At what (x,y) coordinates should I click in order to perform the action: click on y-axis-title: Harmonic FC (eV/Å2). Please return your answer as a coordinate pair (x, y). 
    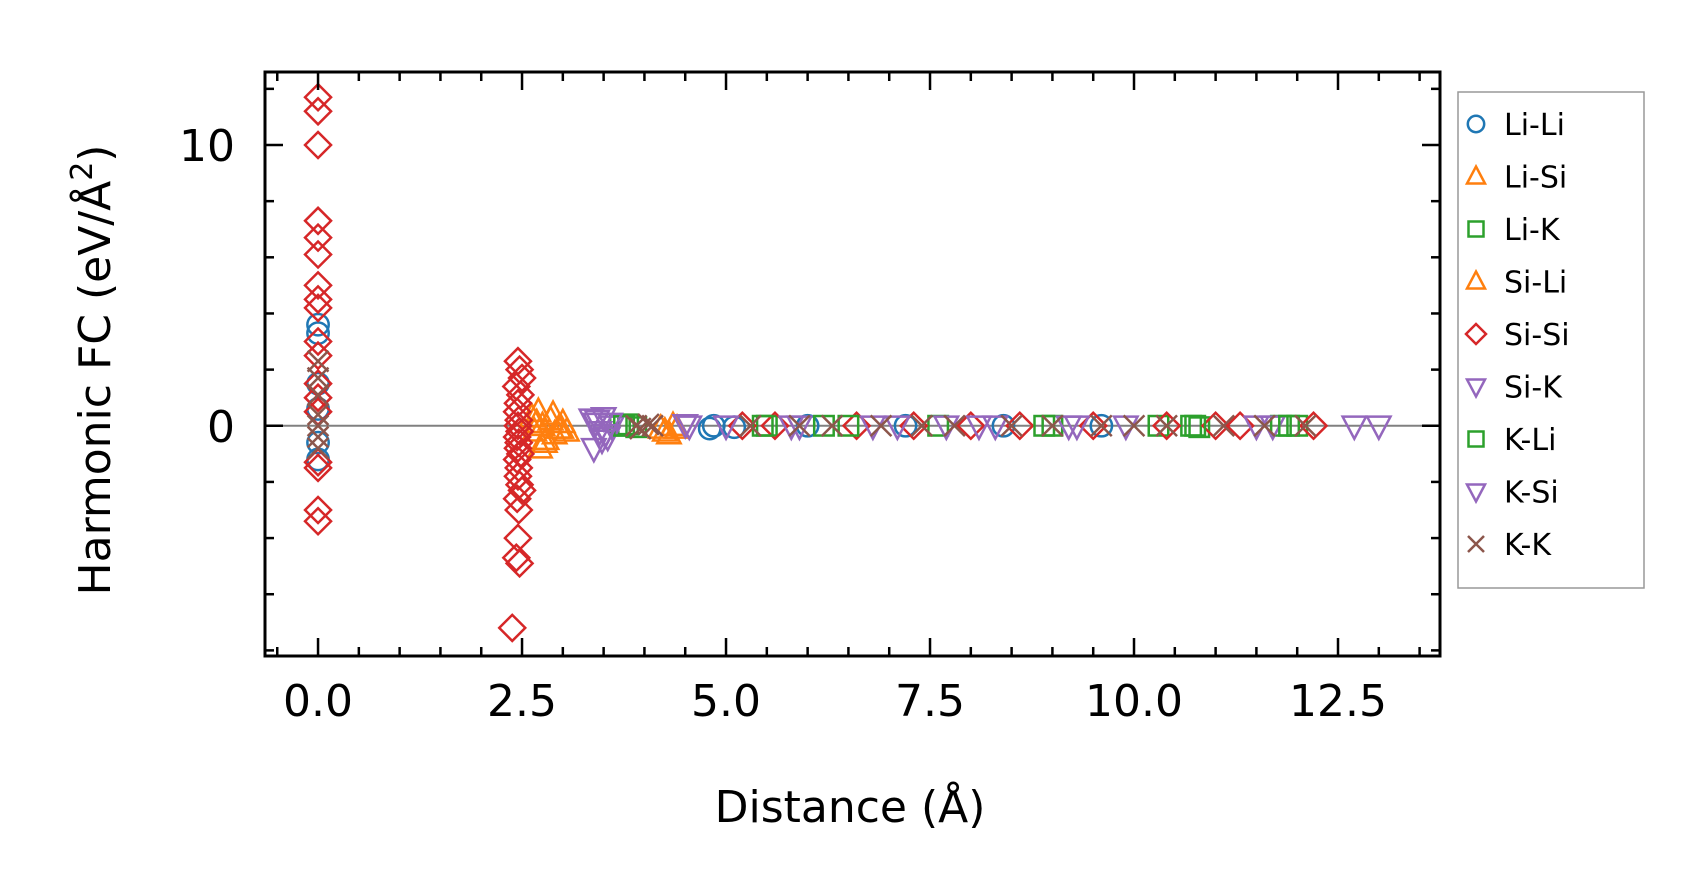
    Looking at the image, I should click on (93, 370).